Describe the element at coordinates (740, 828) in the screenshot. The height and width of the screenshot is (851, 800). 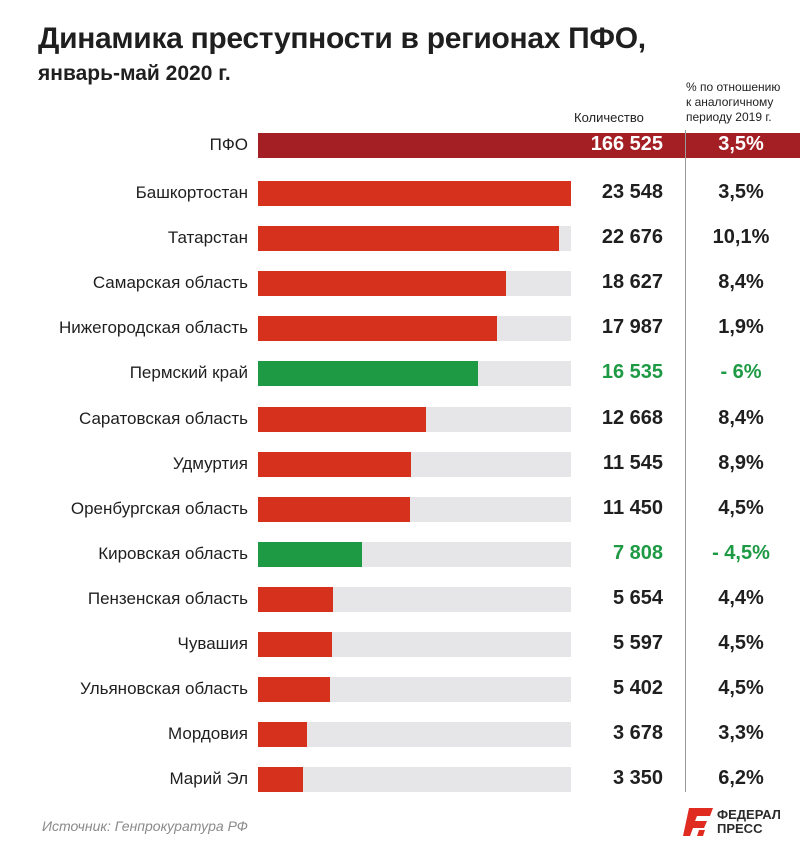
I see `logo-line: ПРЕСС` at that location.